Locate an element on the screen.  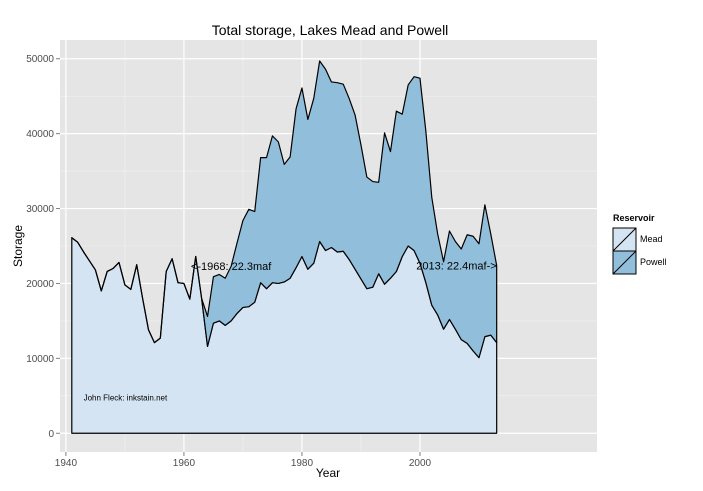
x-tick-label: 2000 is located at coordinates (420, 463).